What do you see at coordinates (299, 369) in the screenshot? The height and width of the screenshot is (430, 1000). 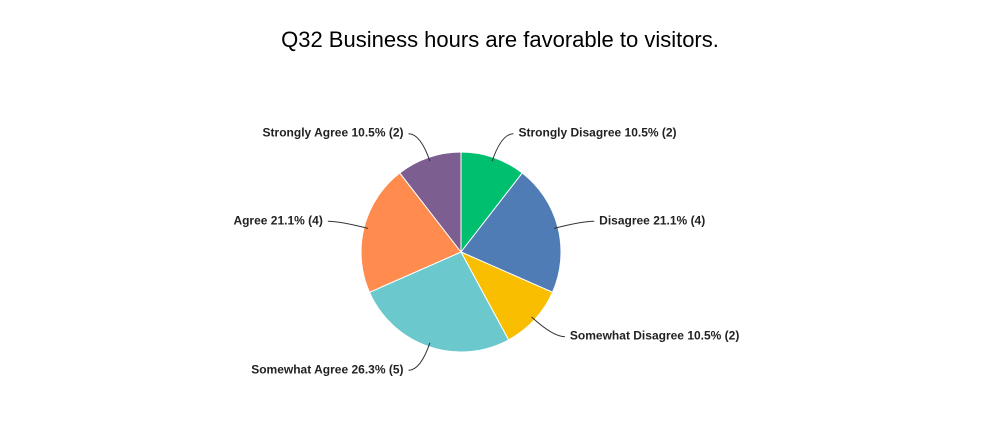 I see `slice-category: Somewhat Agree` at bounding box center [299, 369].